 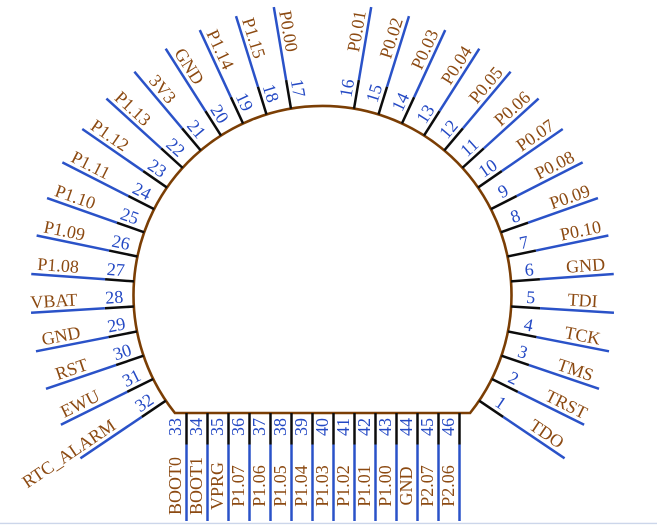 What do you see at coordinates (386, 467) in the screenshot?
I see `pin-43: 43 P1.00` at bounding box center [386, 467].